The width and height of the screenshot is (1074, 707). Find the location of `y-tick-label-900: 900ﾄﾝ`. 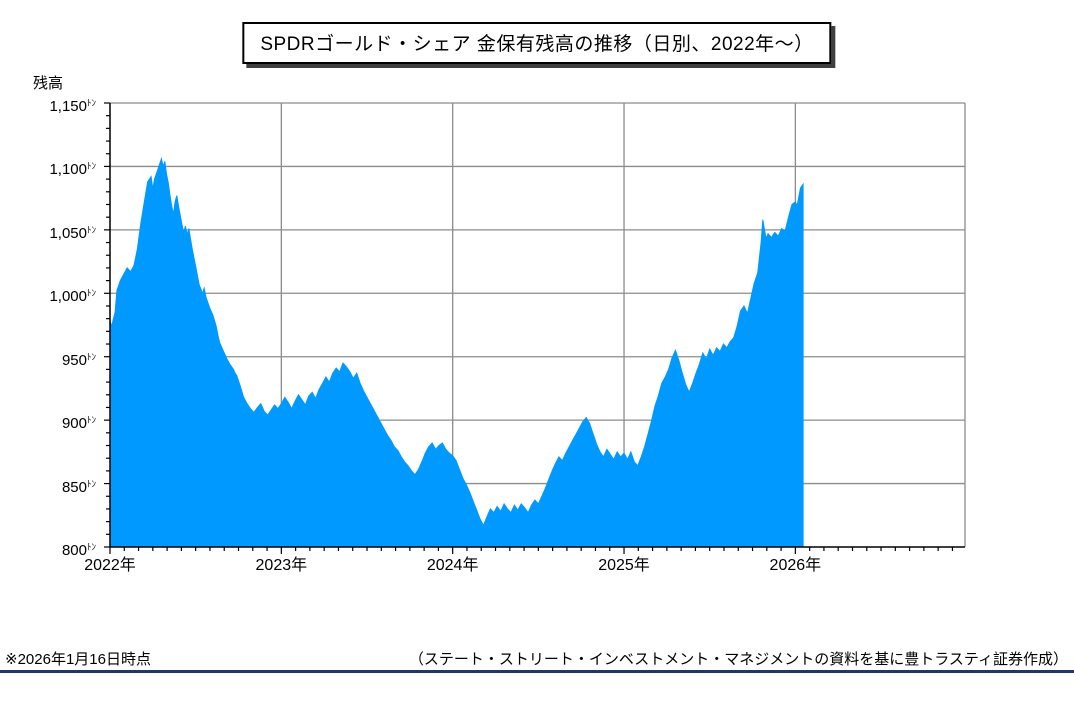

y-tick-label-900: 900ﾄﾝ is located at coordinates (78, 424).